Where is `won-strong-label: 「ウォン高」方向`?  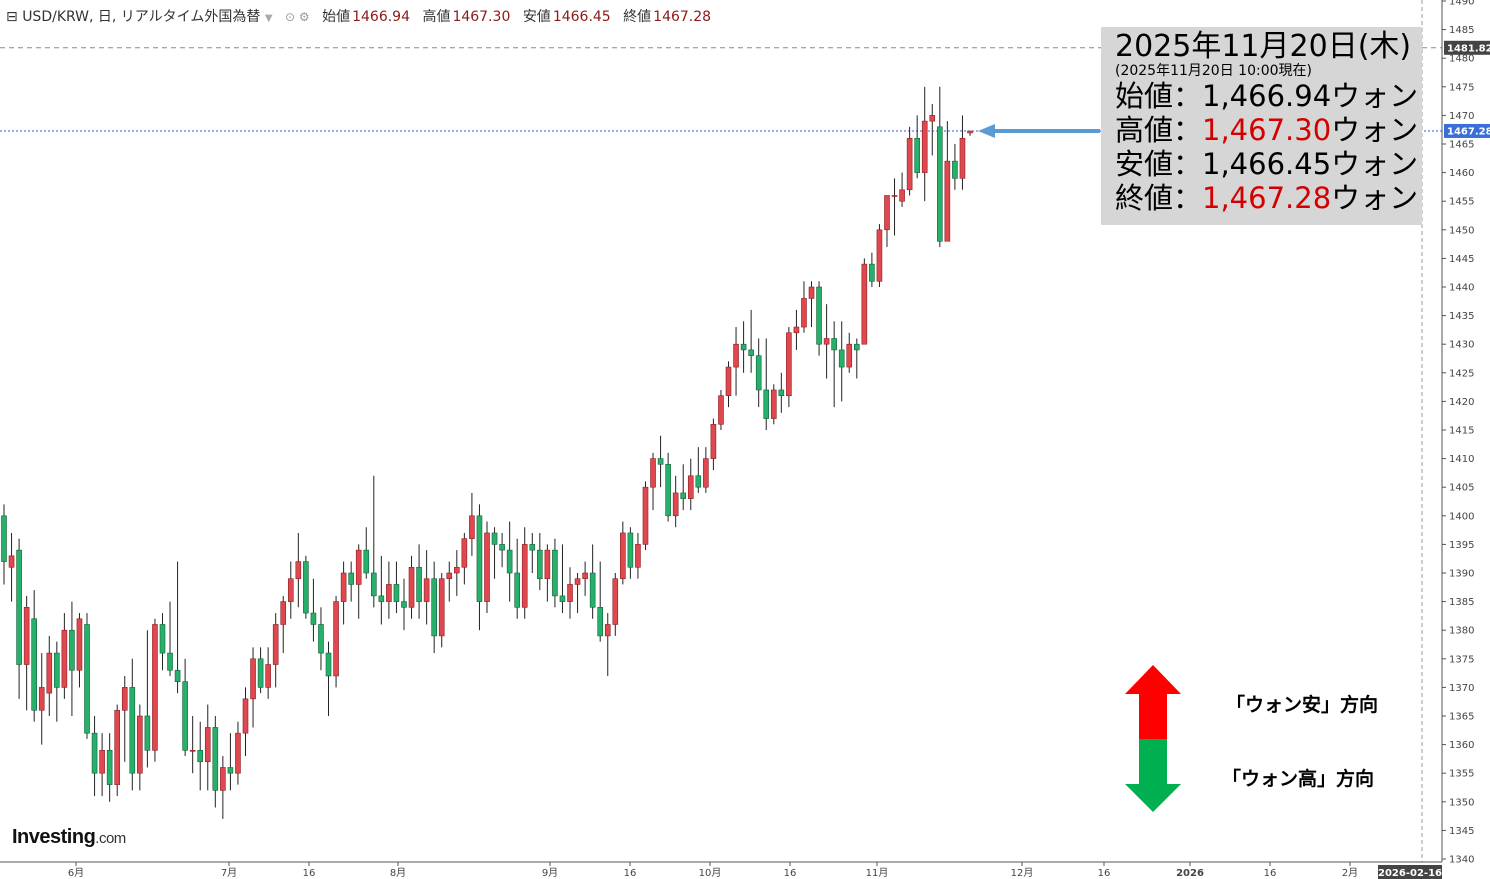
won-strong-label: 「ウォン高」方向 is located at coordinates (1298, 779).